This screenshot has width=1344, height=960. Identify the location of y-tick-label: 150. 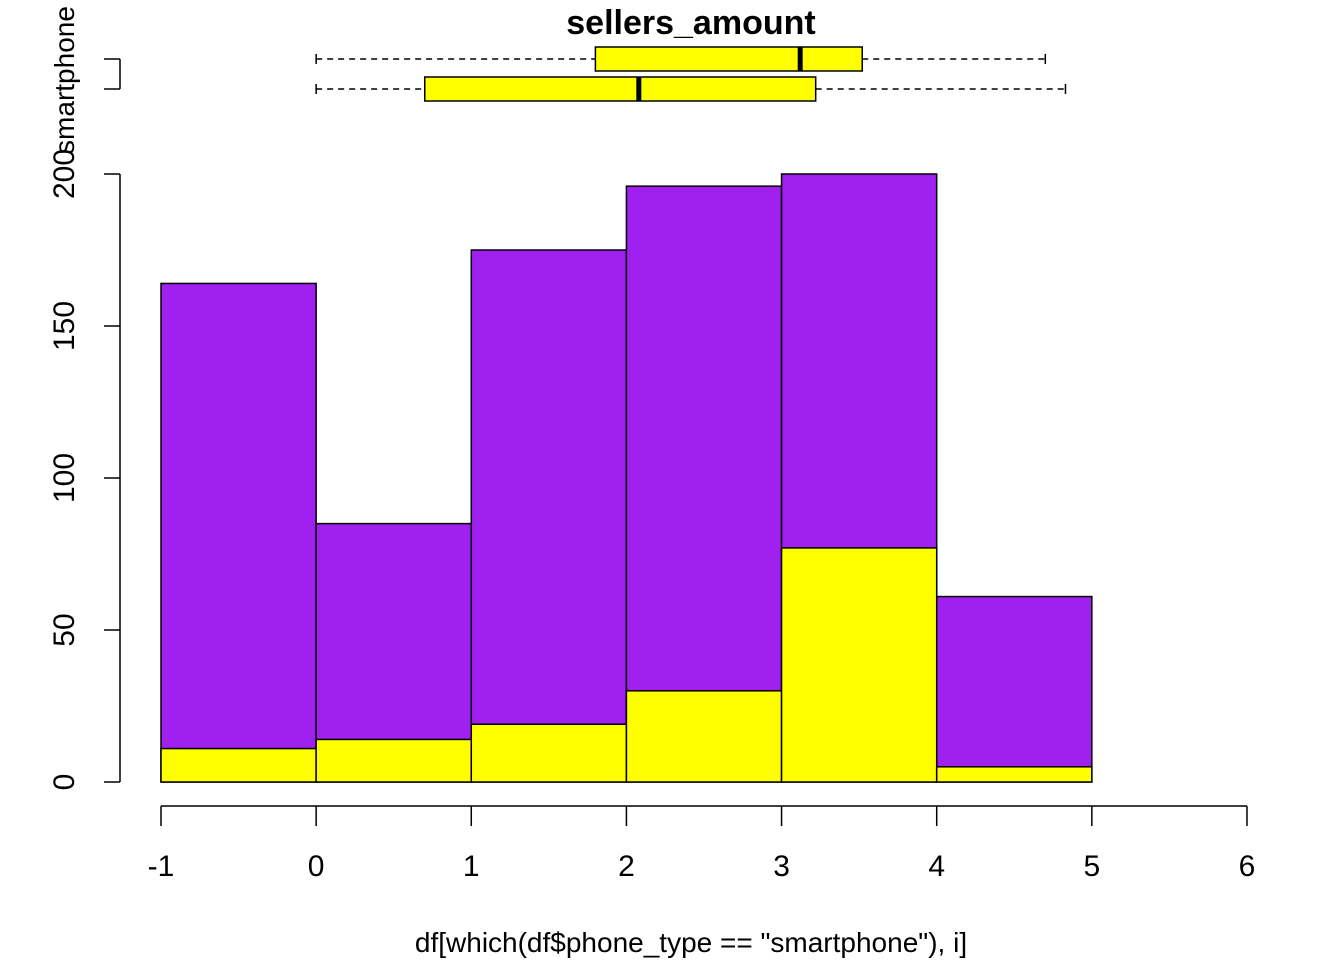
(64, 326).